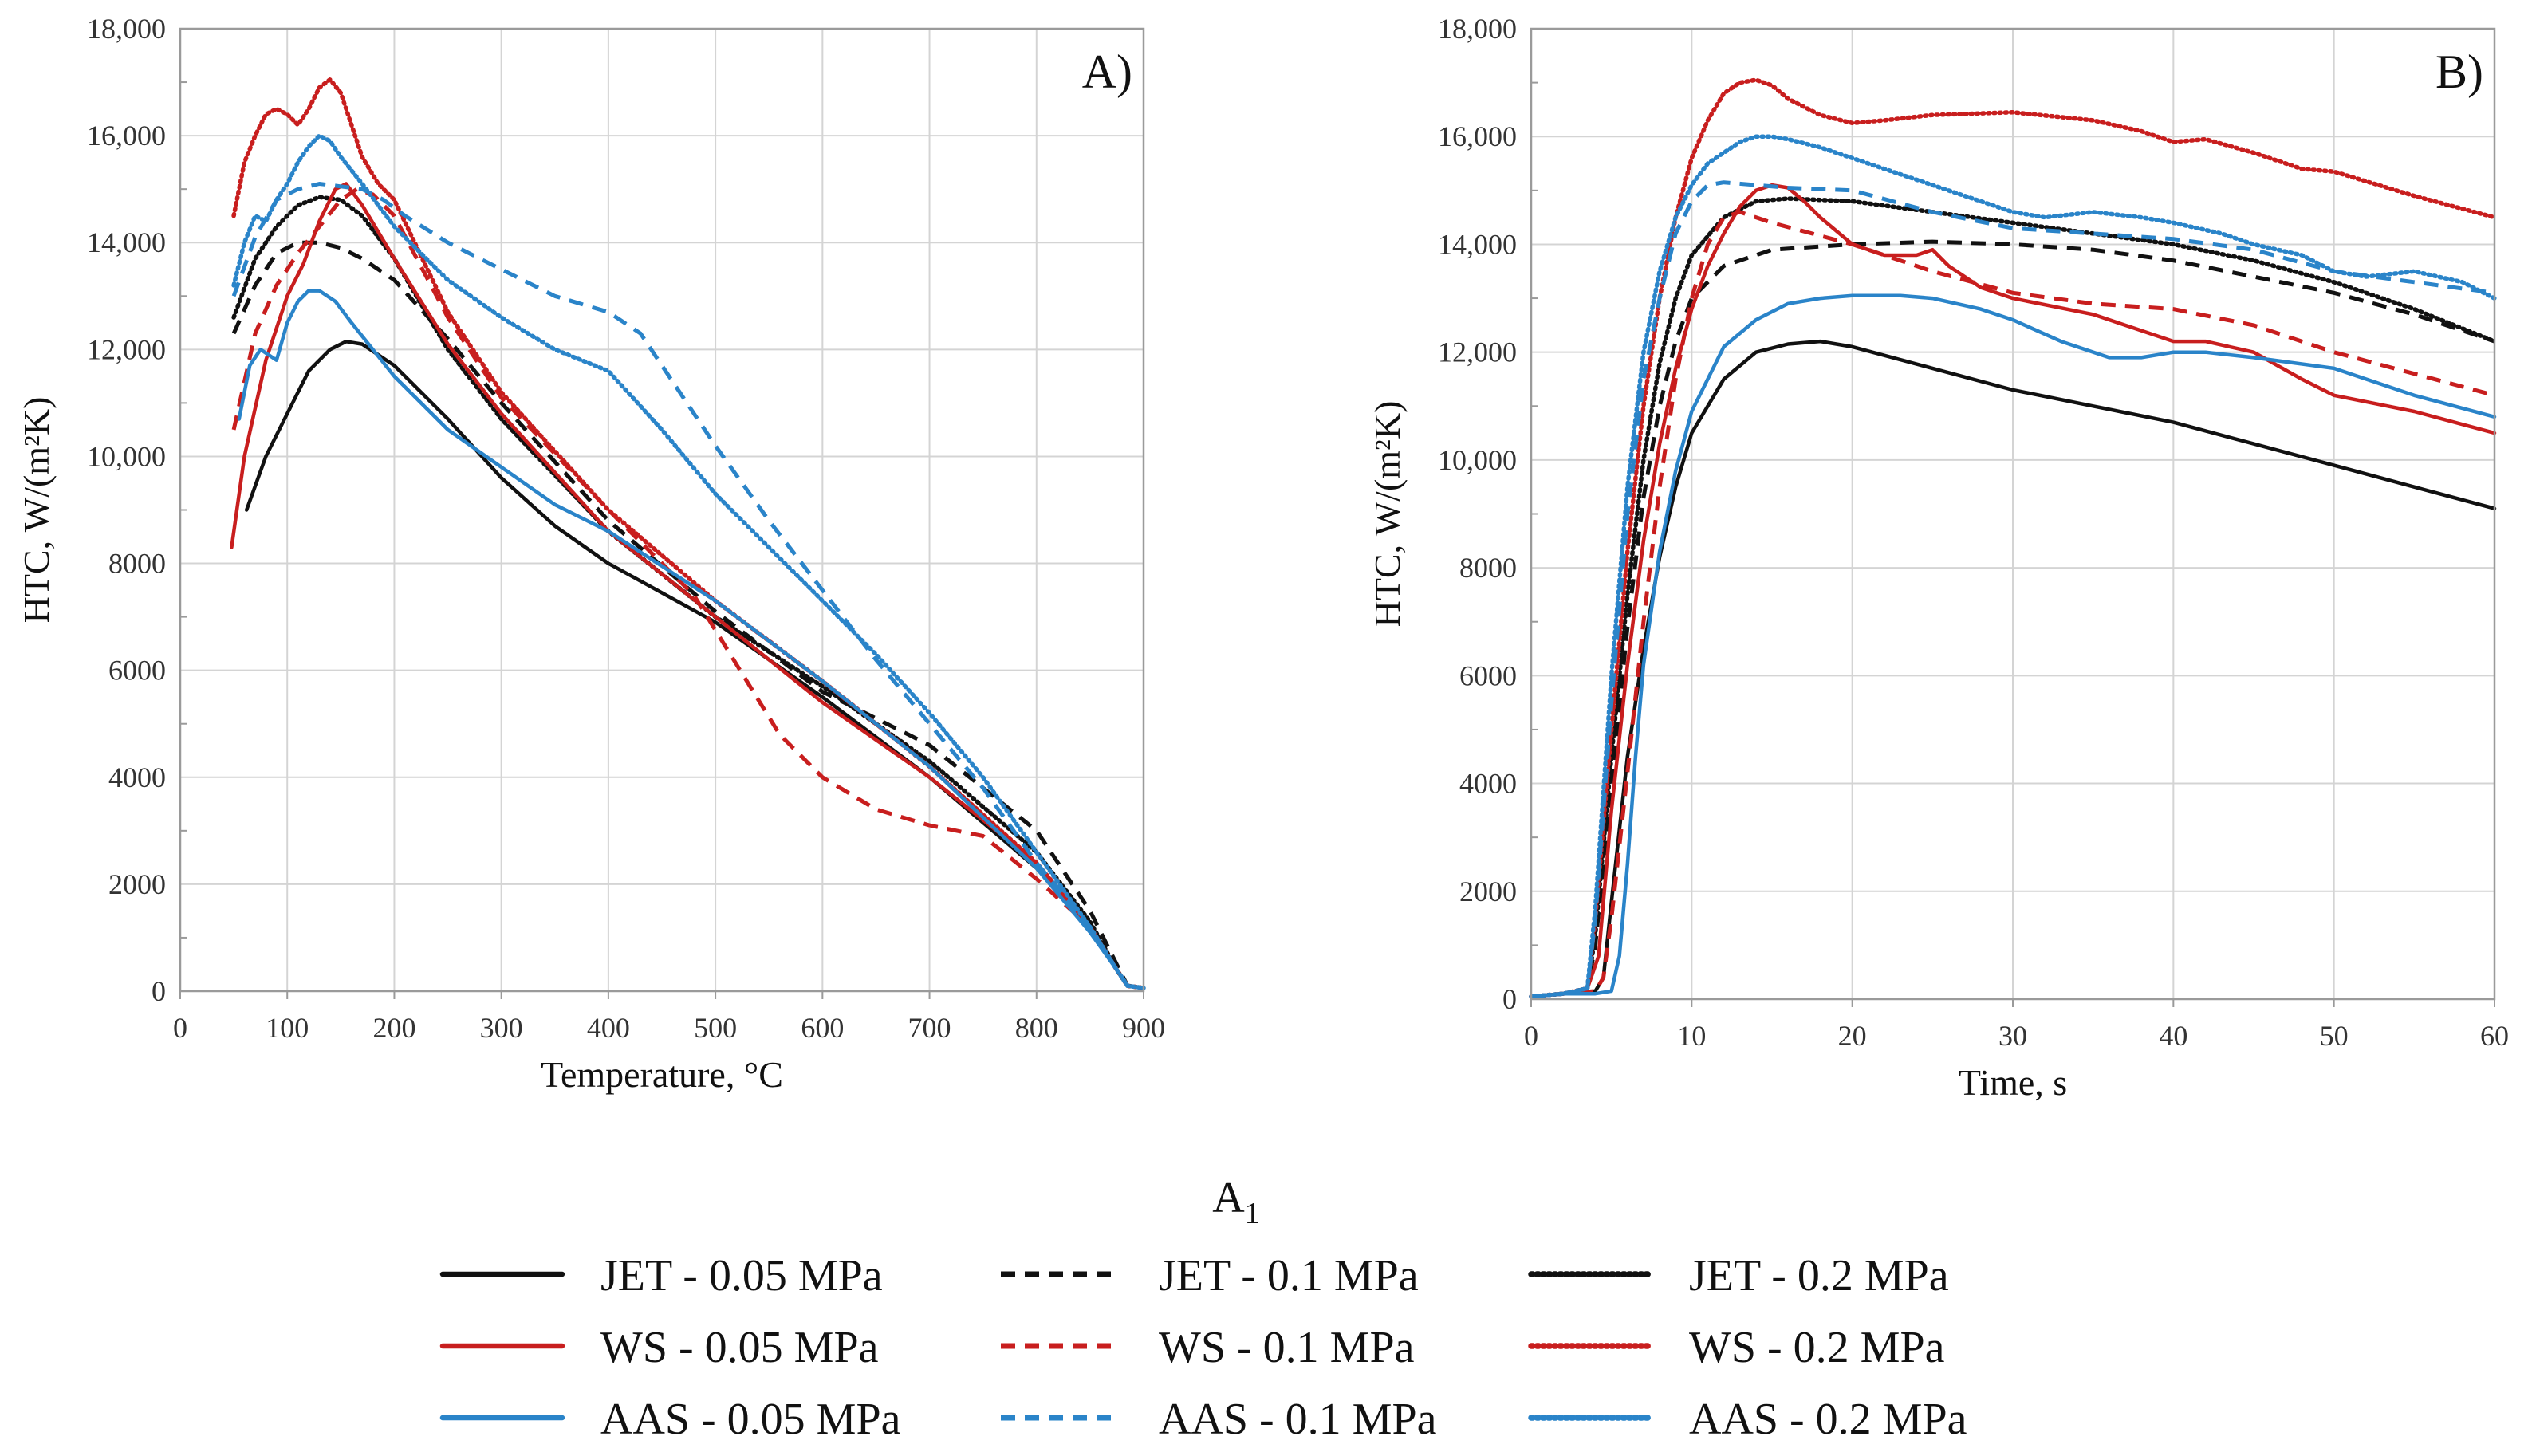 This screenshot has height=1456, width=2528. Describe the element at coordinates (750, 1419) in the screenshot. I see `legend-label: AAS - 0.05 MPa` at that location.